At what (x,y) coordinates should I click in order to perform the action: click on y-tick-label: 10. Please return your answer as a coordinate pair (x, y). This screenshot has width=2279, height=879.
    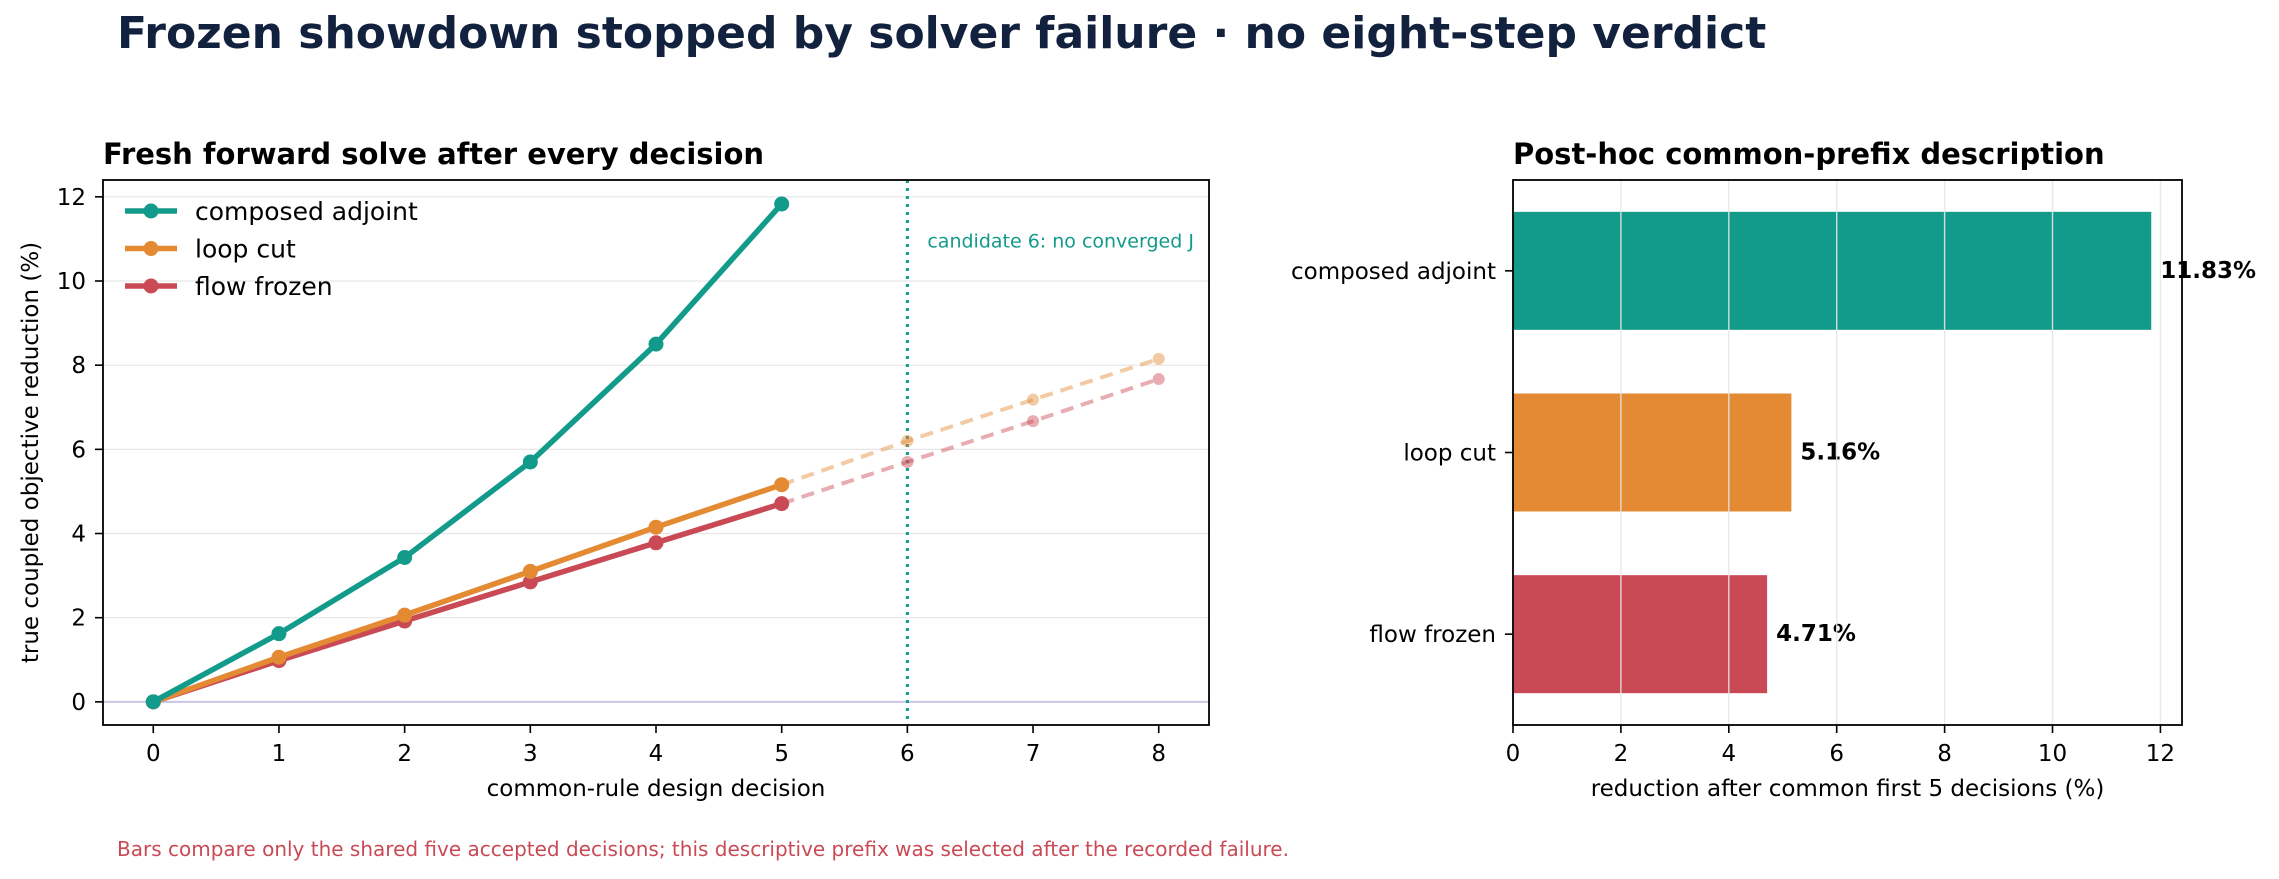
    Looking at the image, I should click on (71, 282).